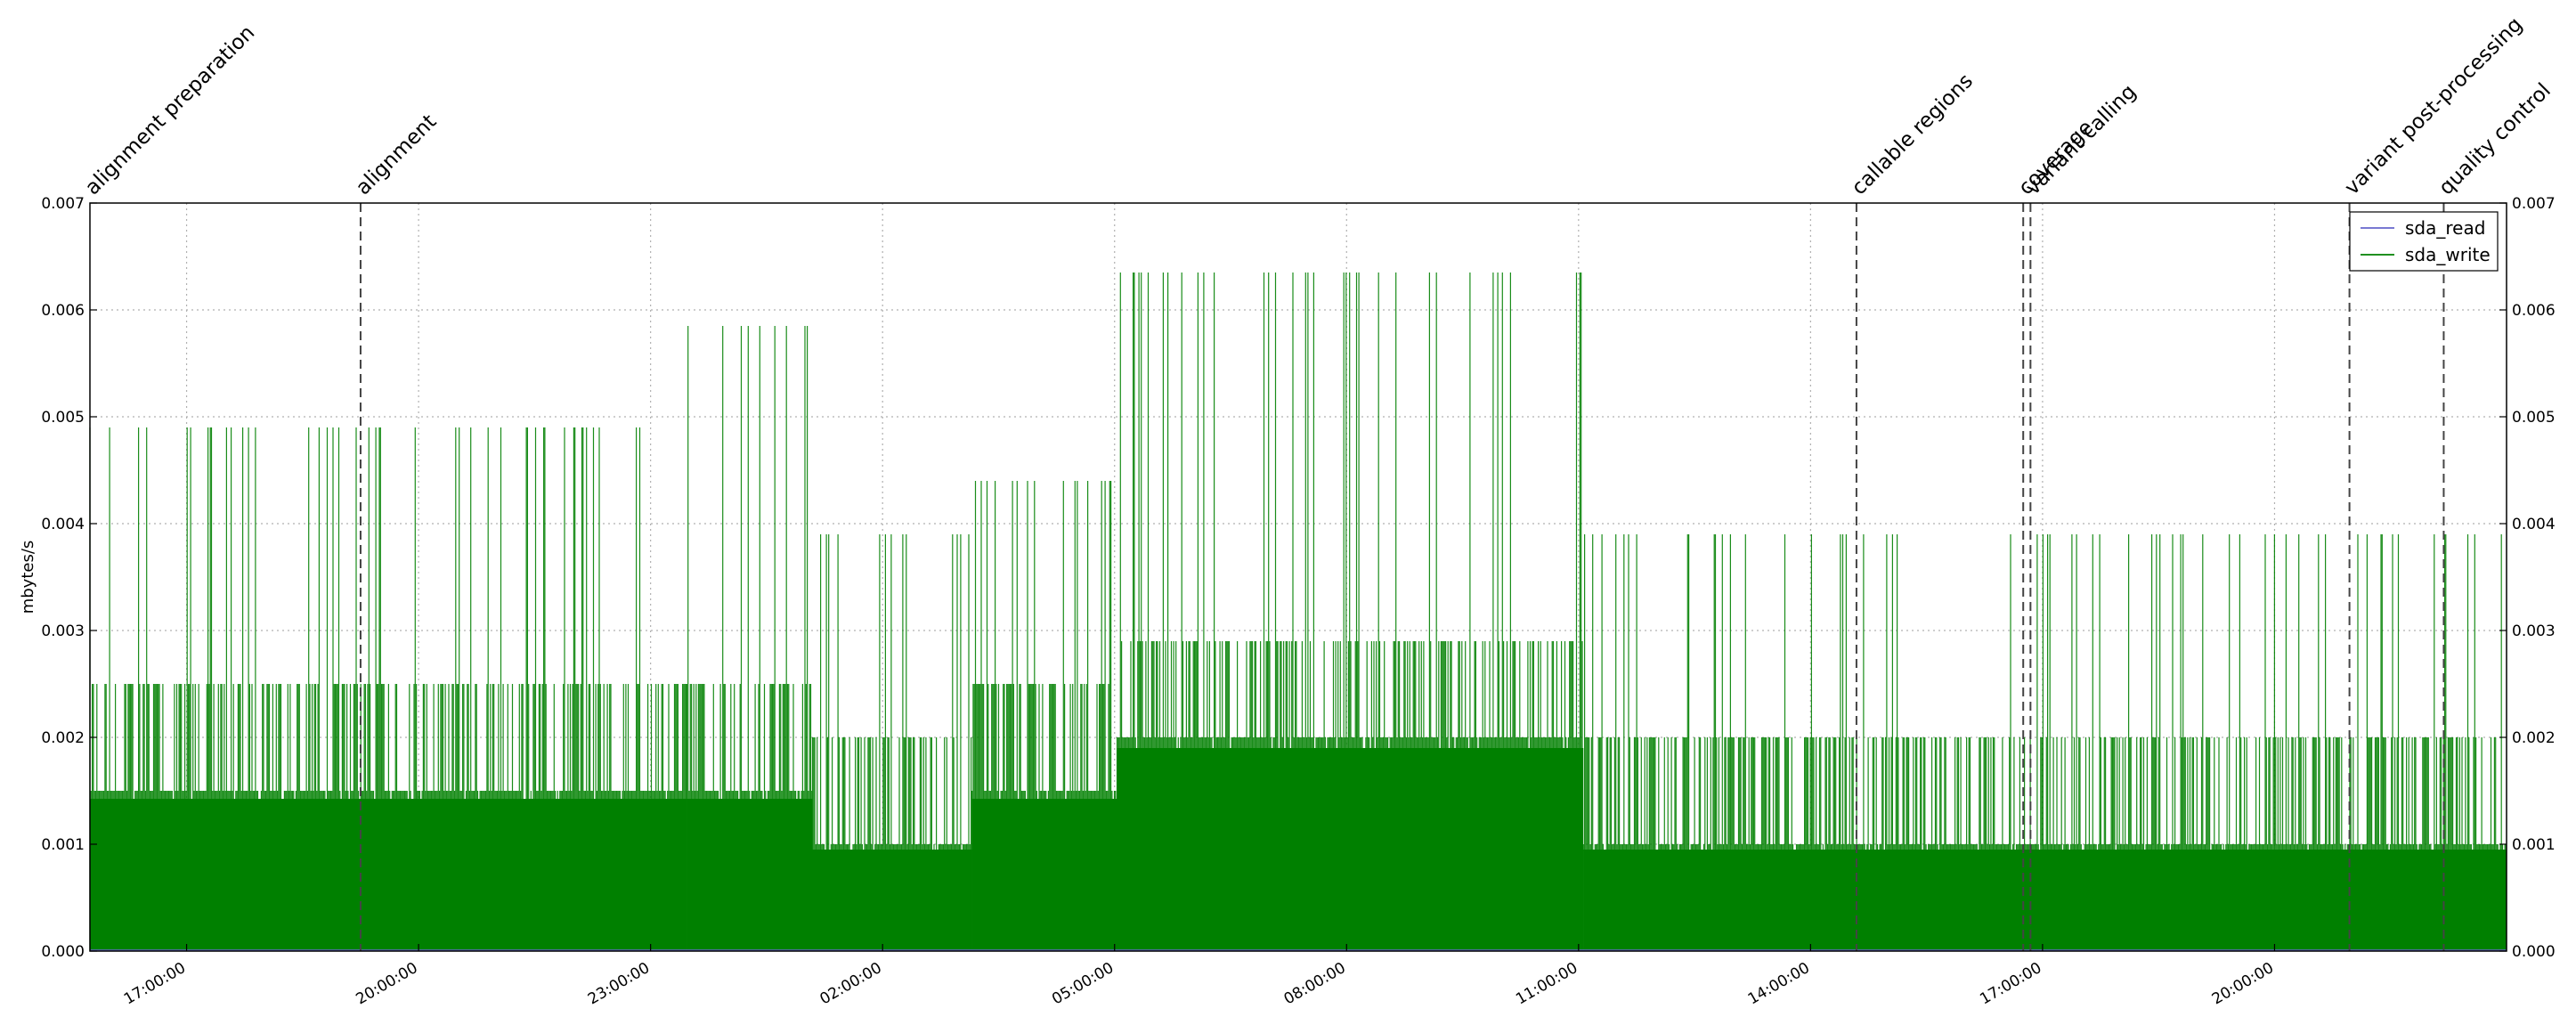 The width and height of the screenshot is (2576, 1025). I want to click on y-tick-label-left: 0.007, so click(63, 204).